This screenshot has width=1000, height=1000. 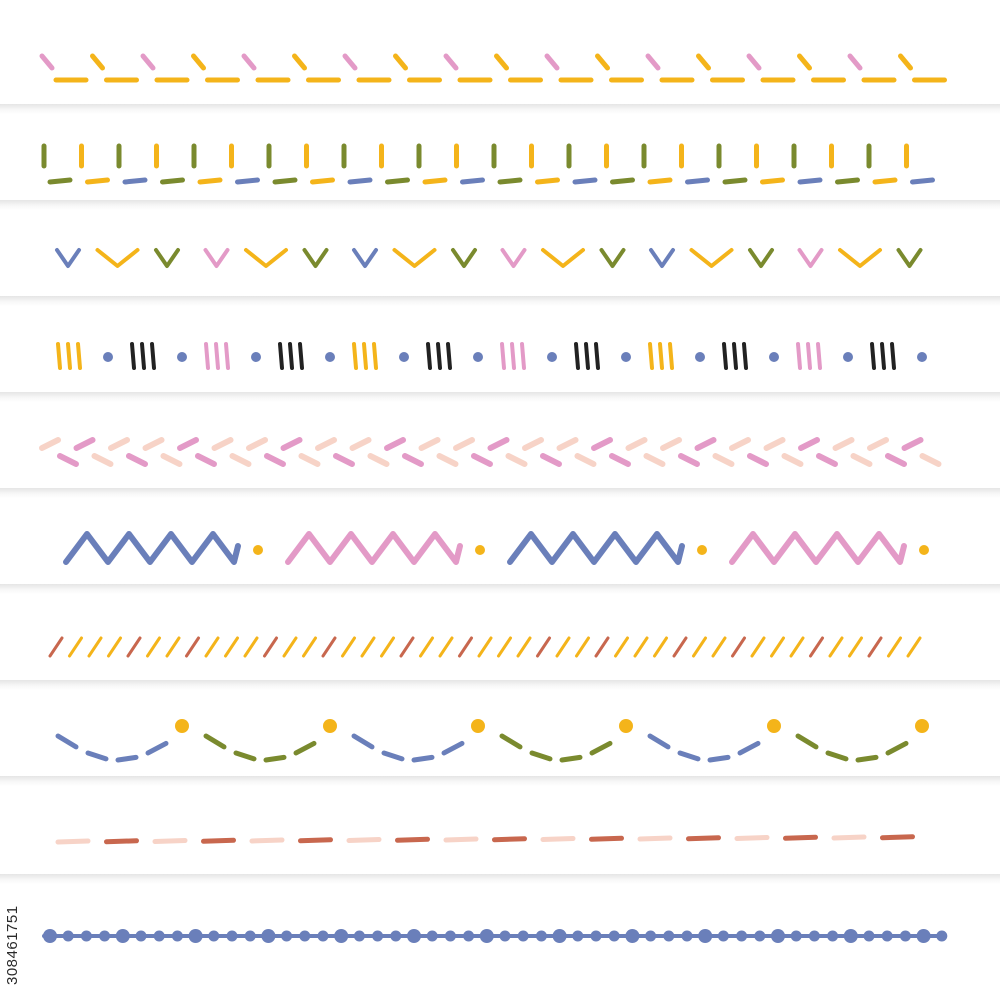 What do you see at coordinates (848, 357) in the screenshot?
I see `separator-dot` at bounding box center [848, 357].